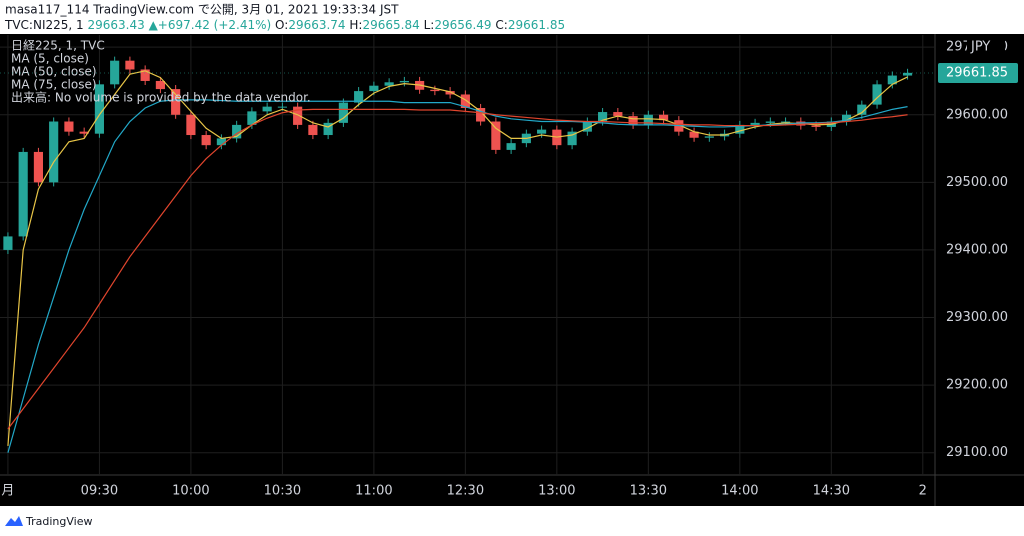 This screenshot has height=536, width=1024. Describe the element at coordinates (50, 59) in the screenshot. I see `legend-item: MA (5, close)` at that location.